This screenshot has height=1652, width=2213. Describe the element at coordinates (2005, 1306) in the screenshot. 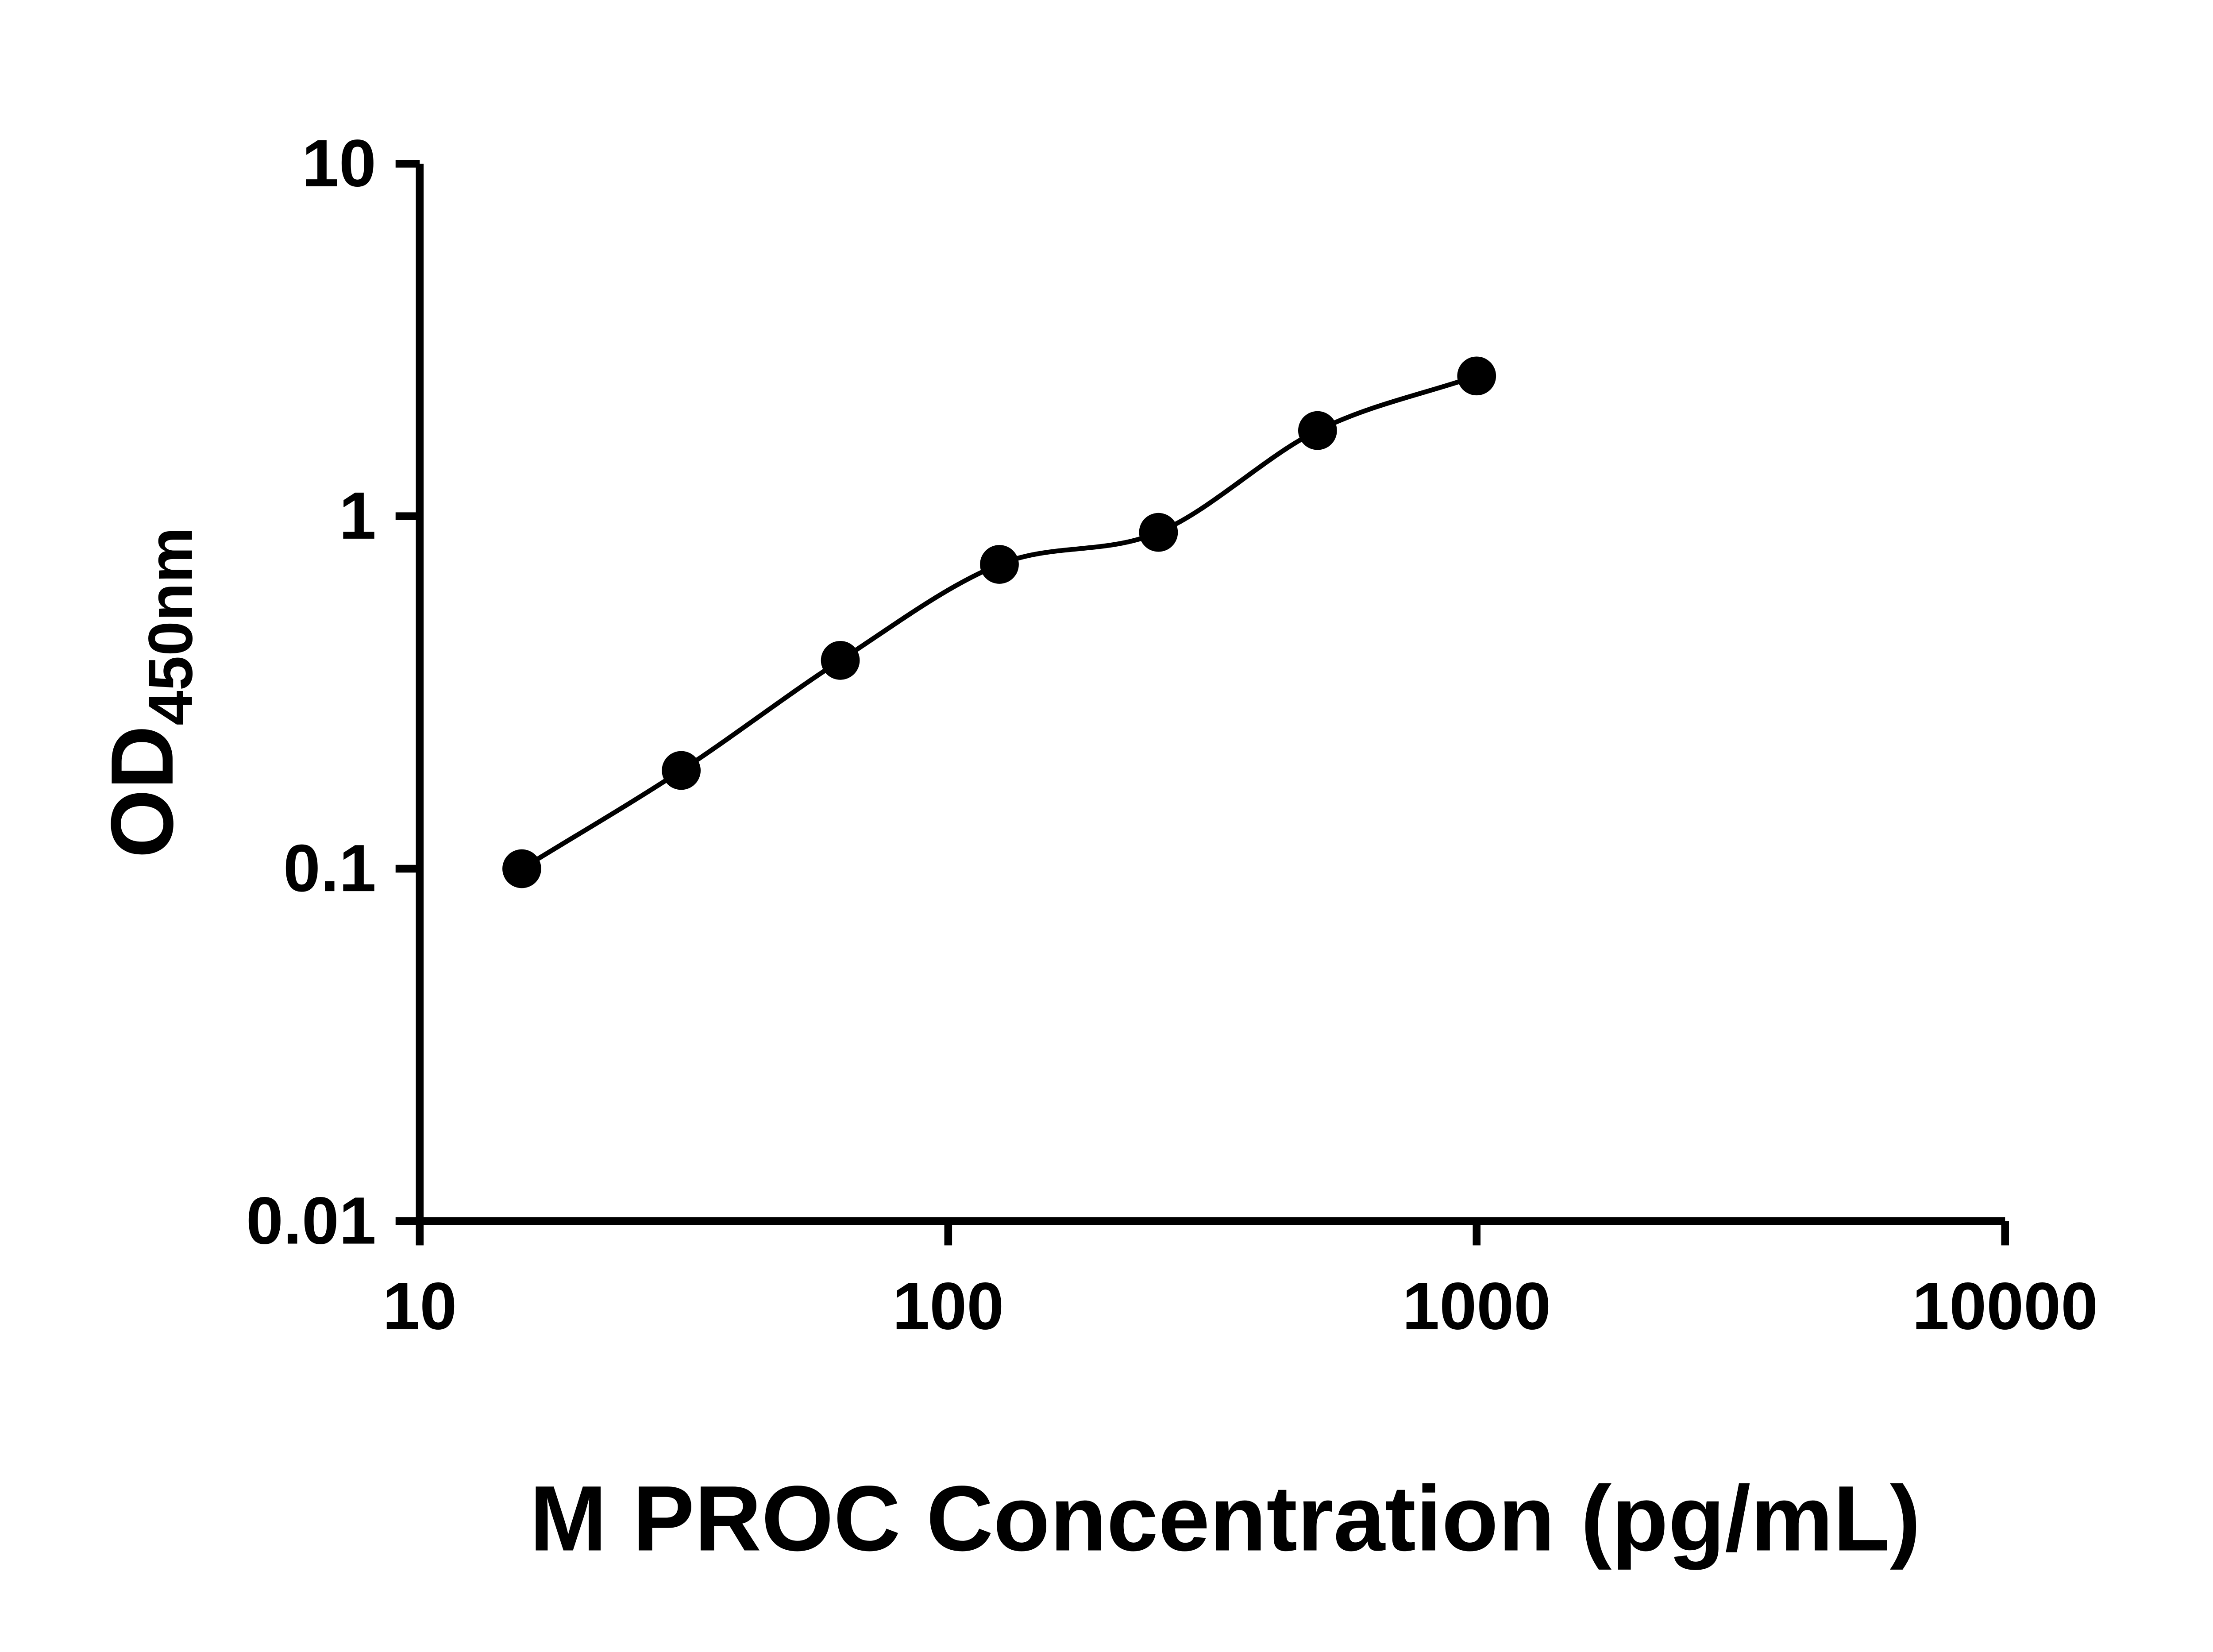

I see `x-tick-label: 10000` at that location.